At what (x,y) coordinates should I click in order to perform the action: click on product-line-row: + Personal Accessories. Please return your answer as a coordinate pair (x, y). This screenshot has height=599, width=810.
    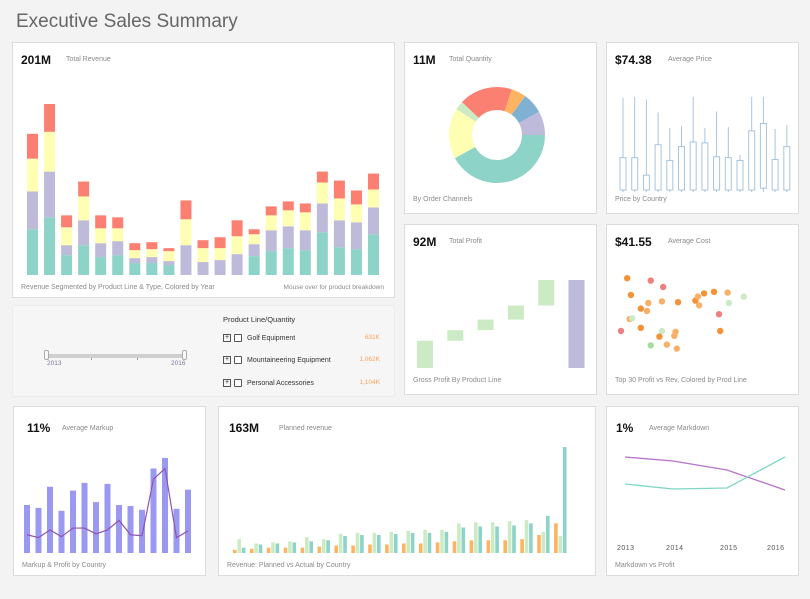
    Looking at the image, I should click on (308, 383).